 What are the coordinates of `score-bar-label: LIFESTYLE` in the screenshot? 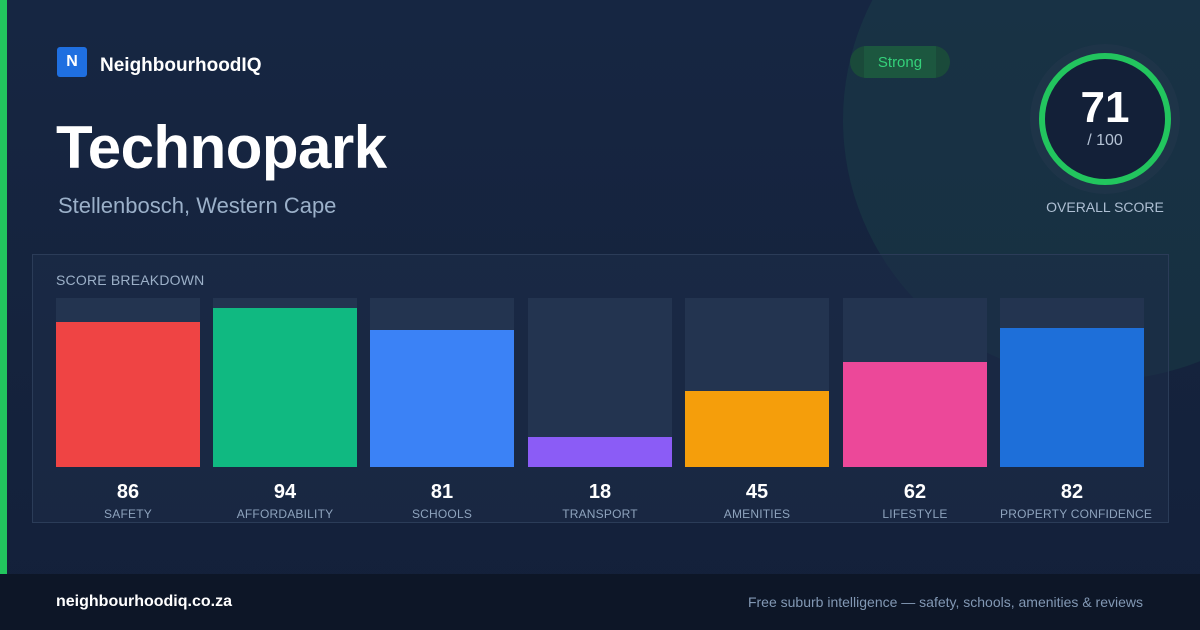 It's located at (915, 514).